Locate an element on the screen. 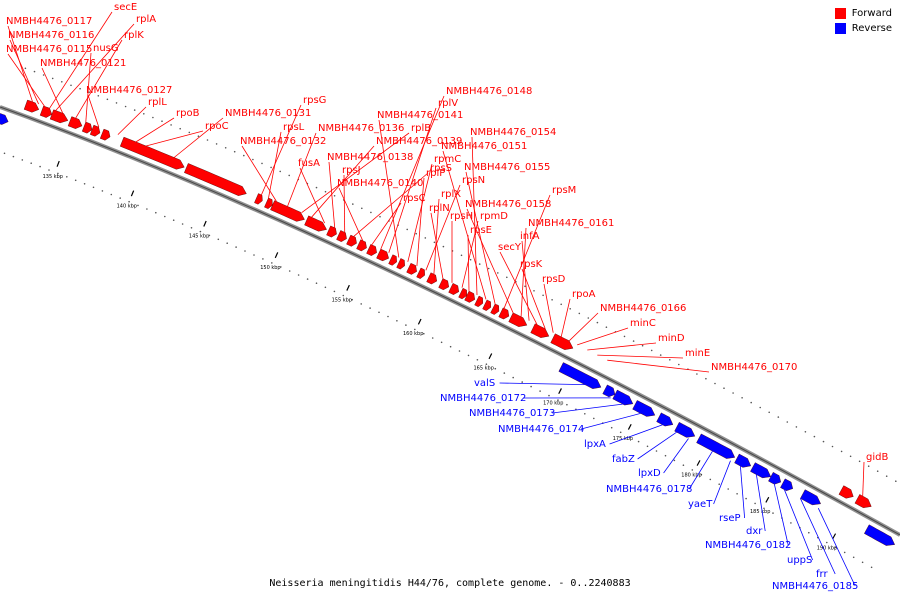 The width and height of the screenshot is (900, 600). reverse-gene-label: NMBH4476_0182 is located at coordinates (748, 545).